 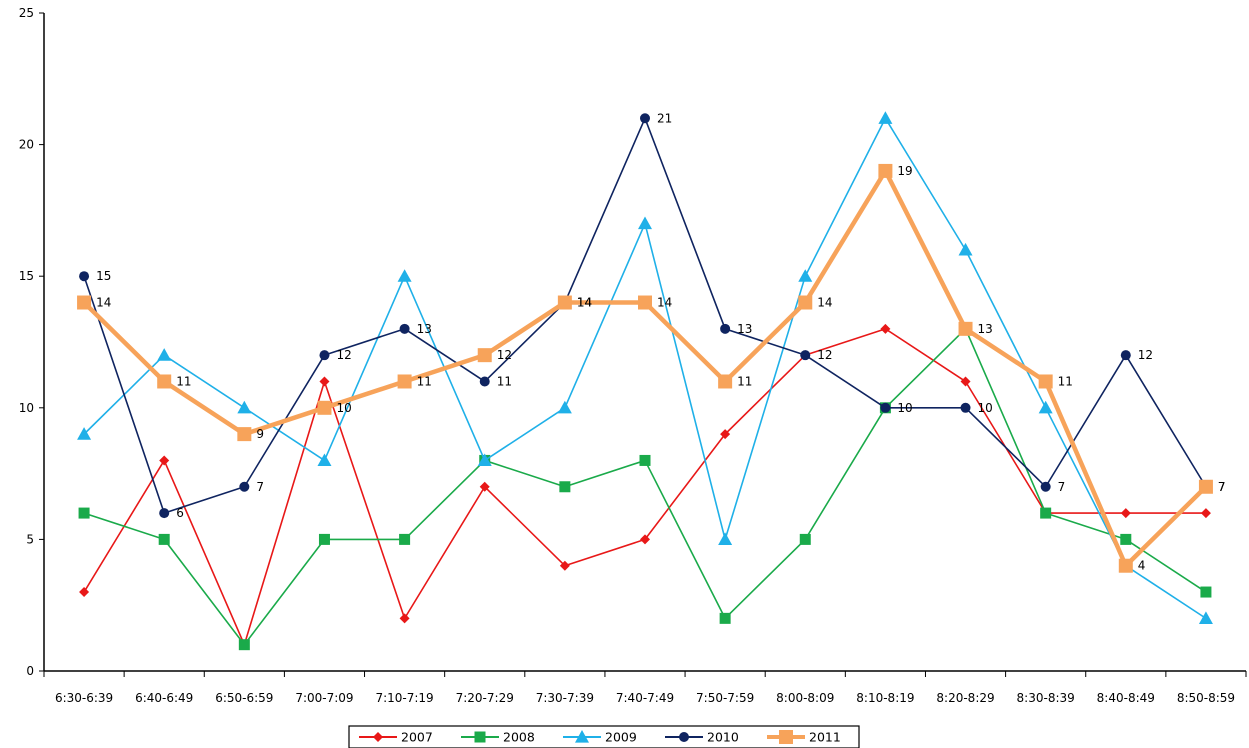 What do you see at coordinates (723, 737) in the screenshot?
I see `legend-label: 2010` at bounding box center [723, 737].